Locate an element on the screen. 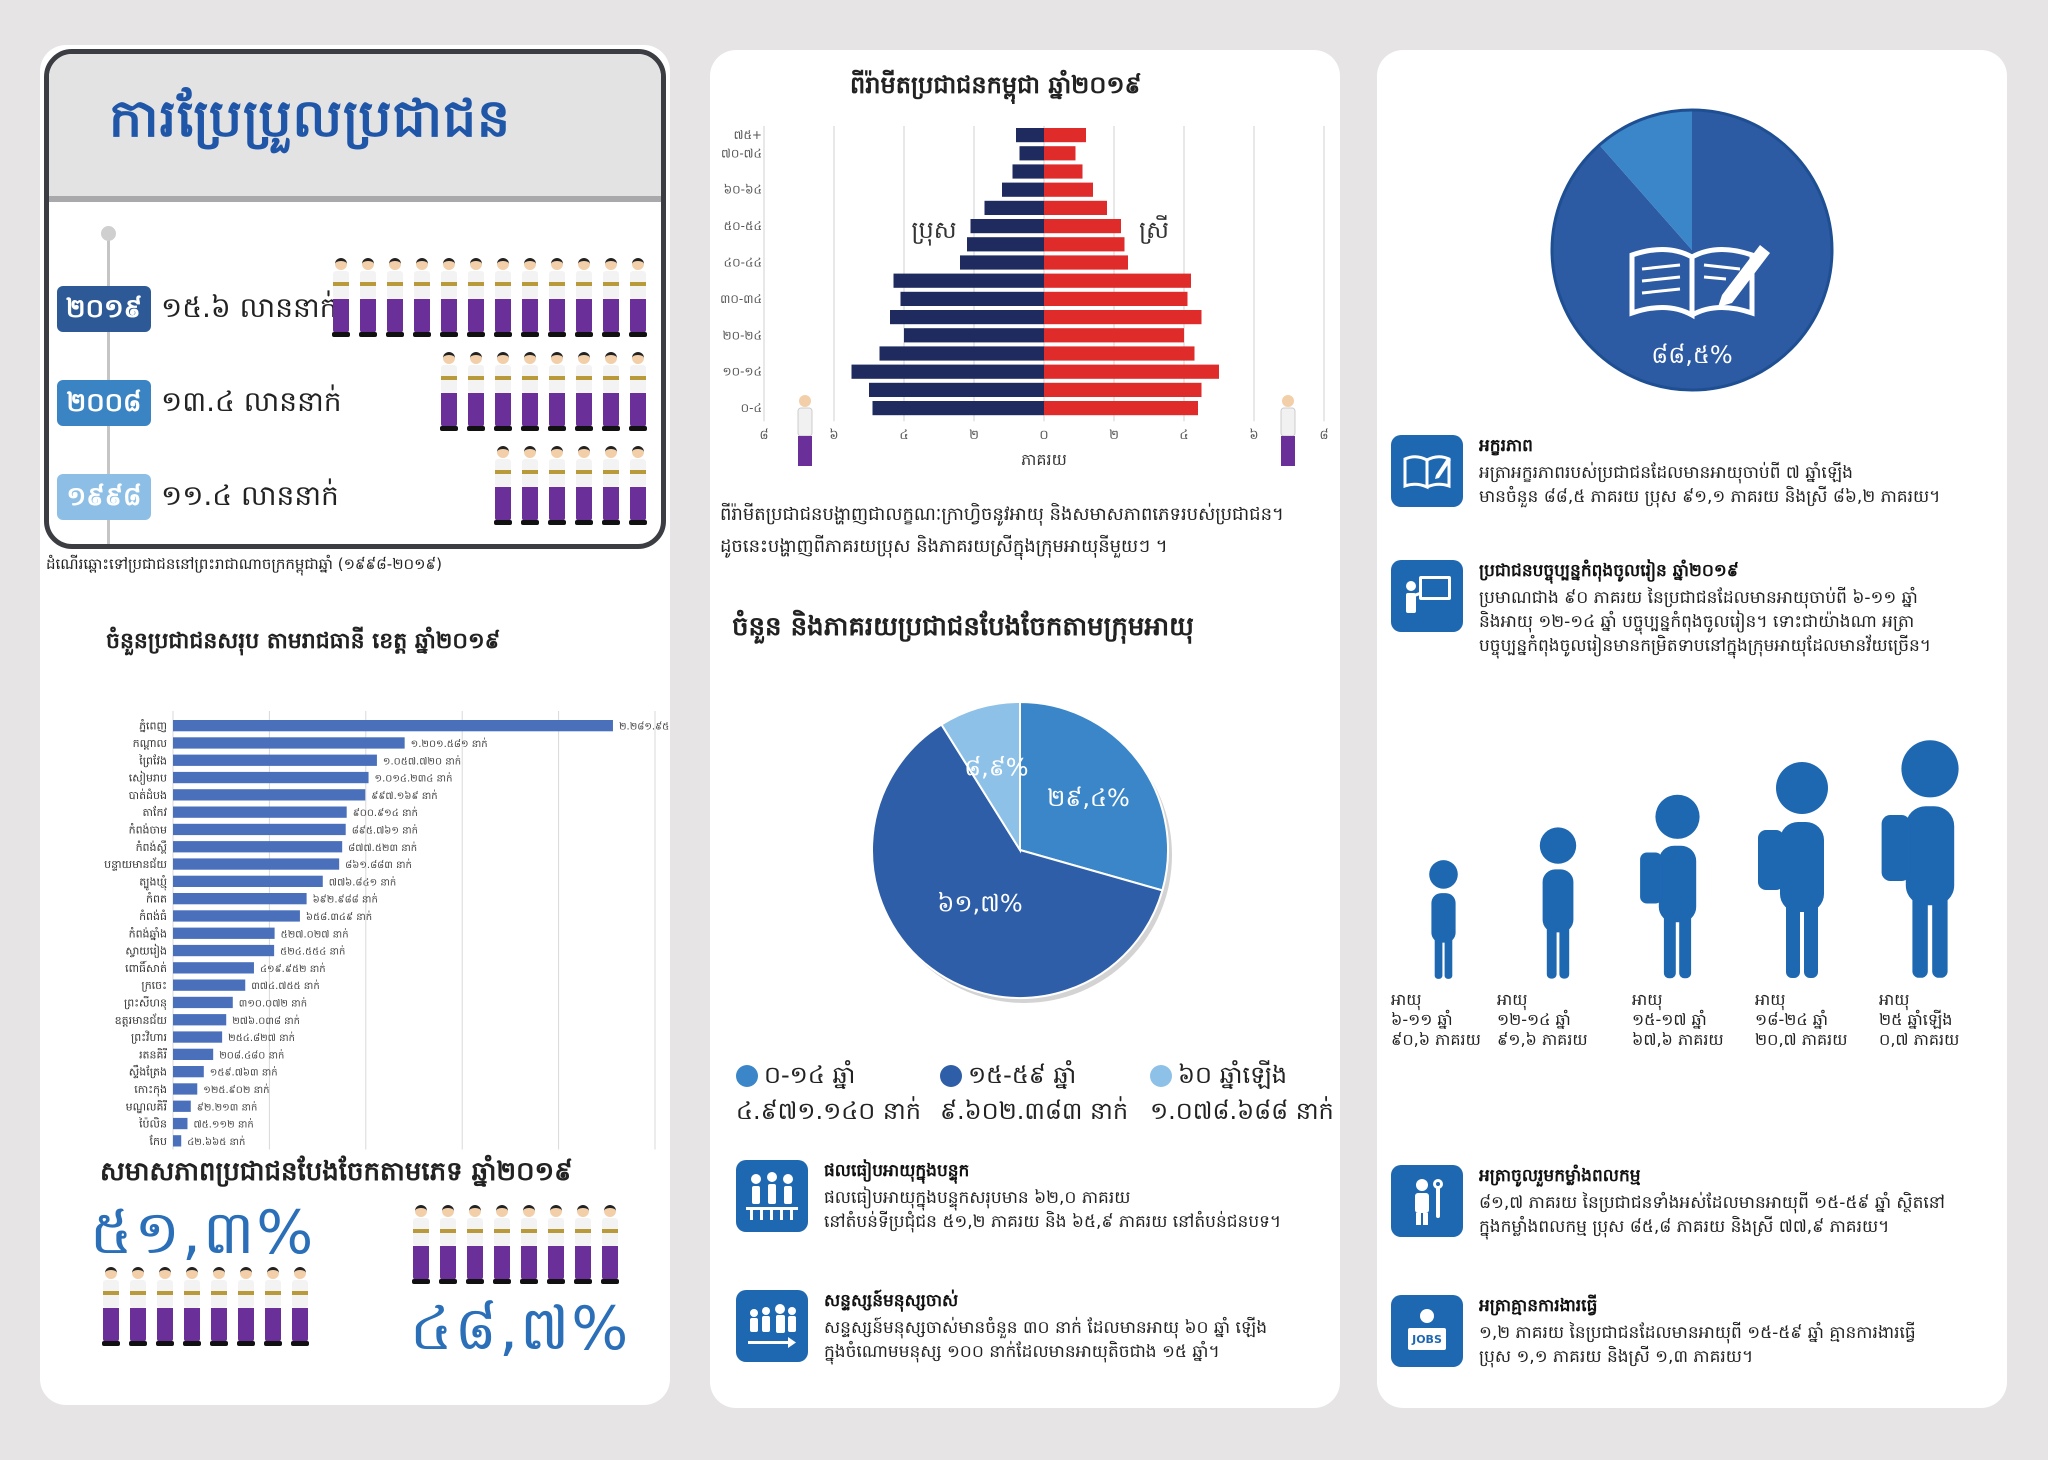 The width and height of the screenshot is (2048, 1460). svg-text: JOBS is located at coordinates (1426, 1339).